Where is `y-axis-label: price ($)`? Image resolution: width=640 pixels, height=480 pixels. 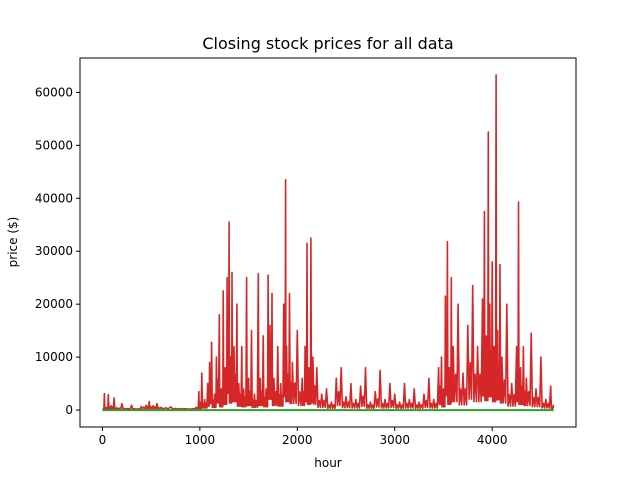
y-axis-label: price ($) is located at coordinates (13, 242).